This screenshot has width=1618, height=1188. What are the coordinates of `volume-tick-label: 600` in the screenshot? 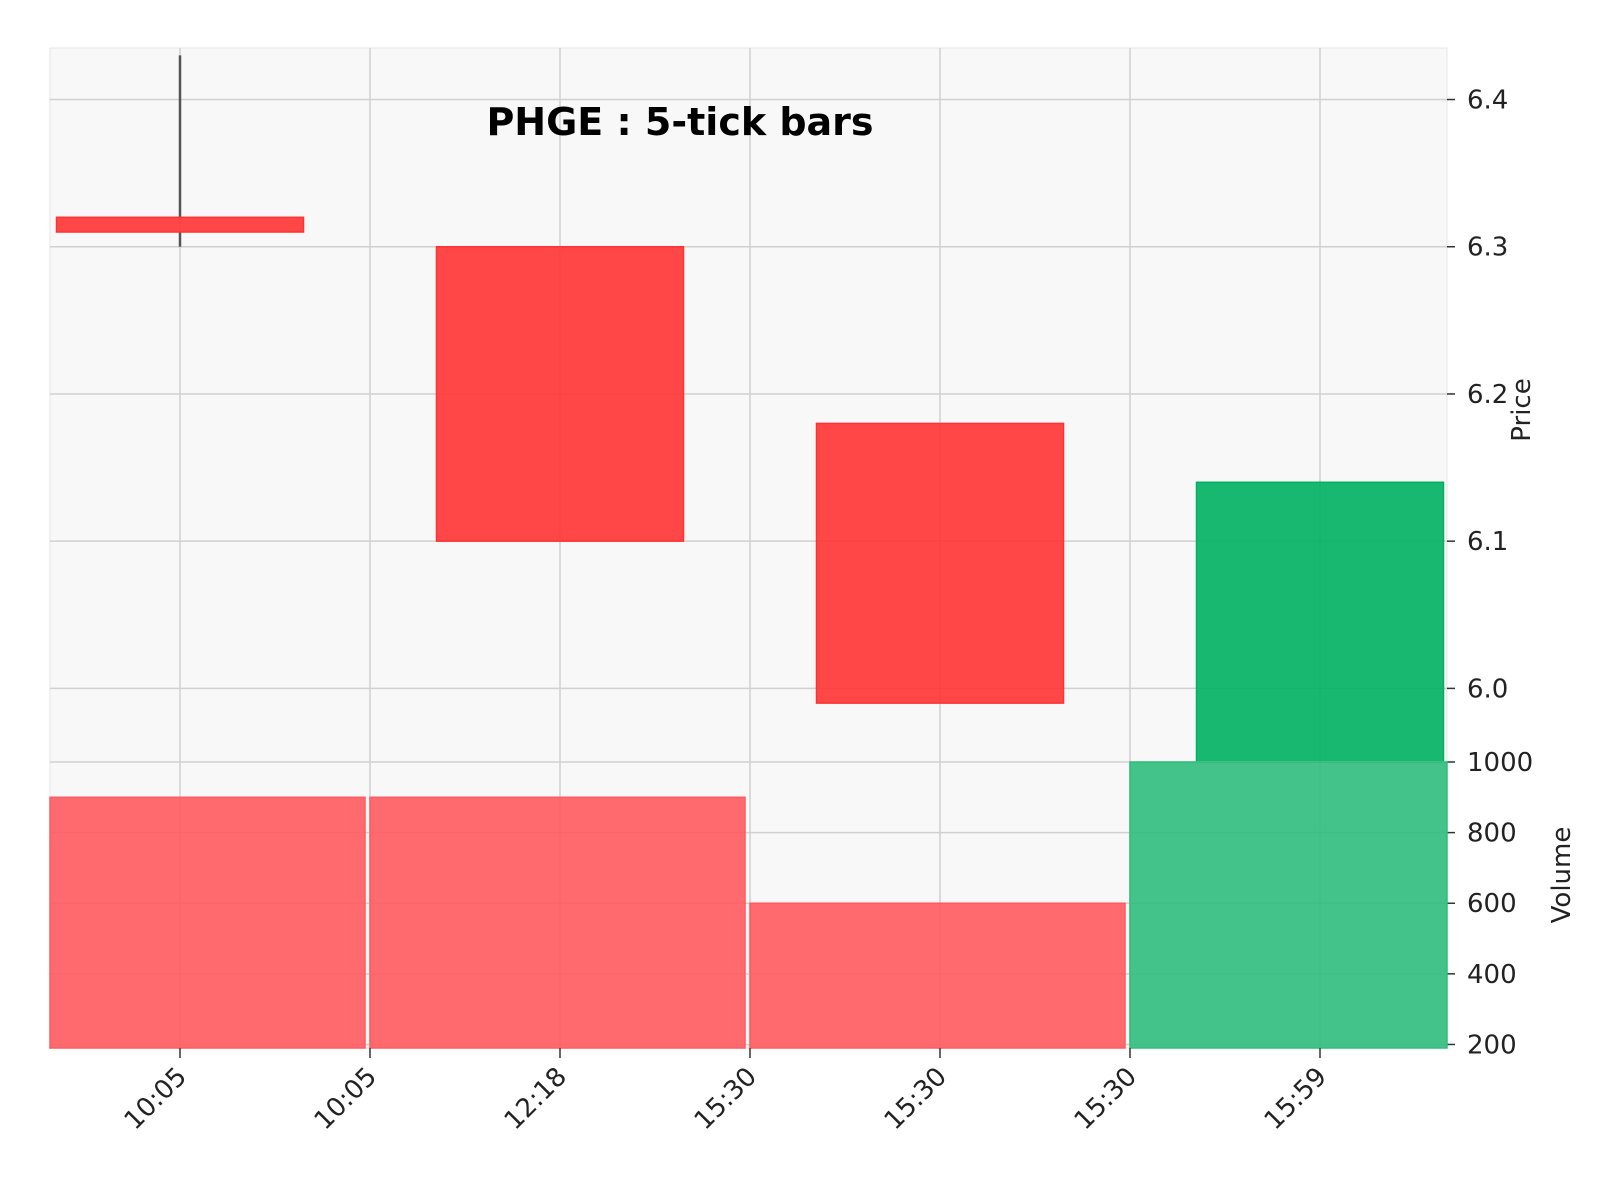 It's located at (1492, 904).